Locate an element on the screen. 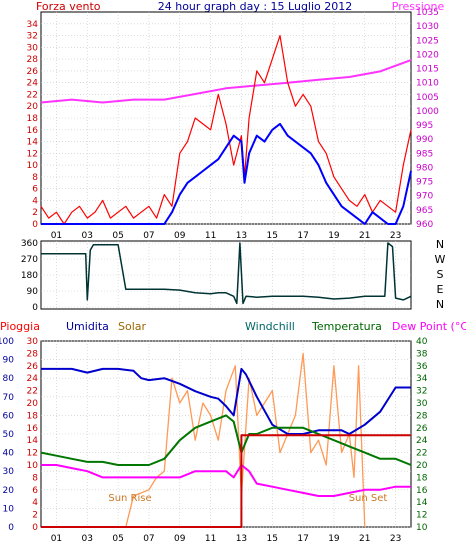 The width and height of the screenshot is (466, 559). temperature-label: Temperatura is located at coordinates (346, 326).